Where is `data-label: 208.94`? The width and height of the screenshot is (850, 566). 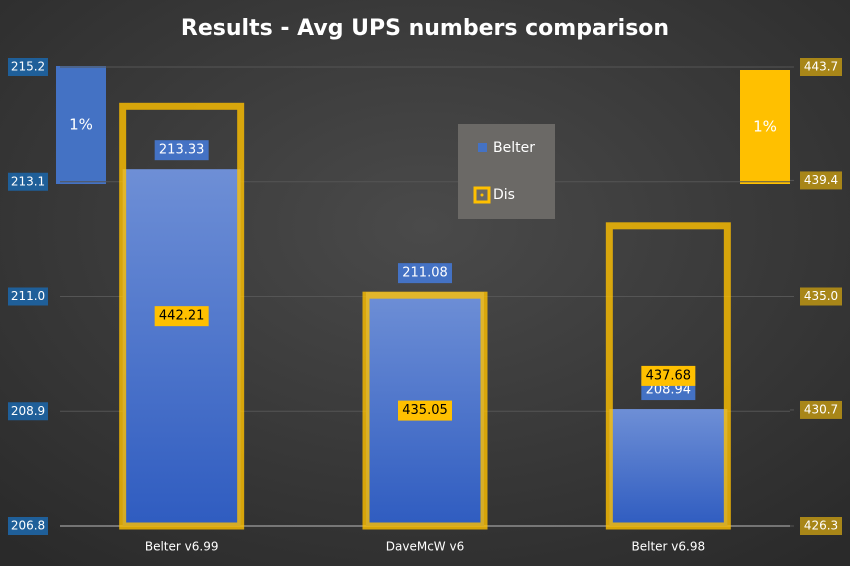 data-label: 208.94 is located at coordinates (669, 390).